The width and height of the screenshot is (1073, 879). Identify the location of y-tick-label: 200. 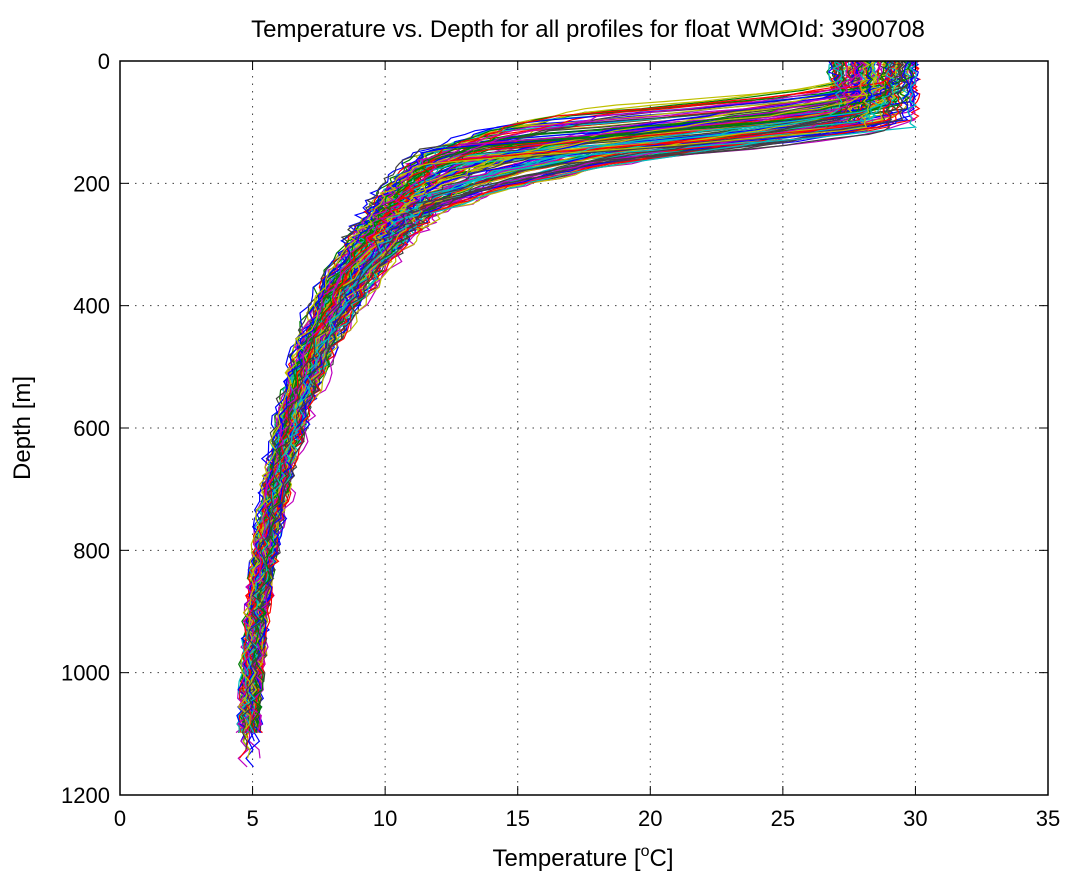
(91, 183).